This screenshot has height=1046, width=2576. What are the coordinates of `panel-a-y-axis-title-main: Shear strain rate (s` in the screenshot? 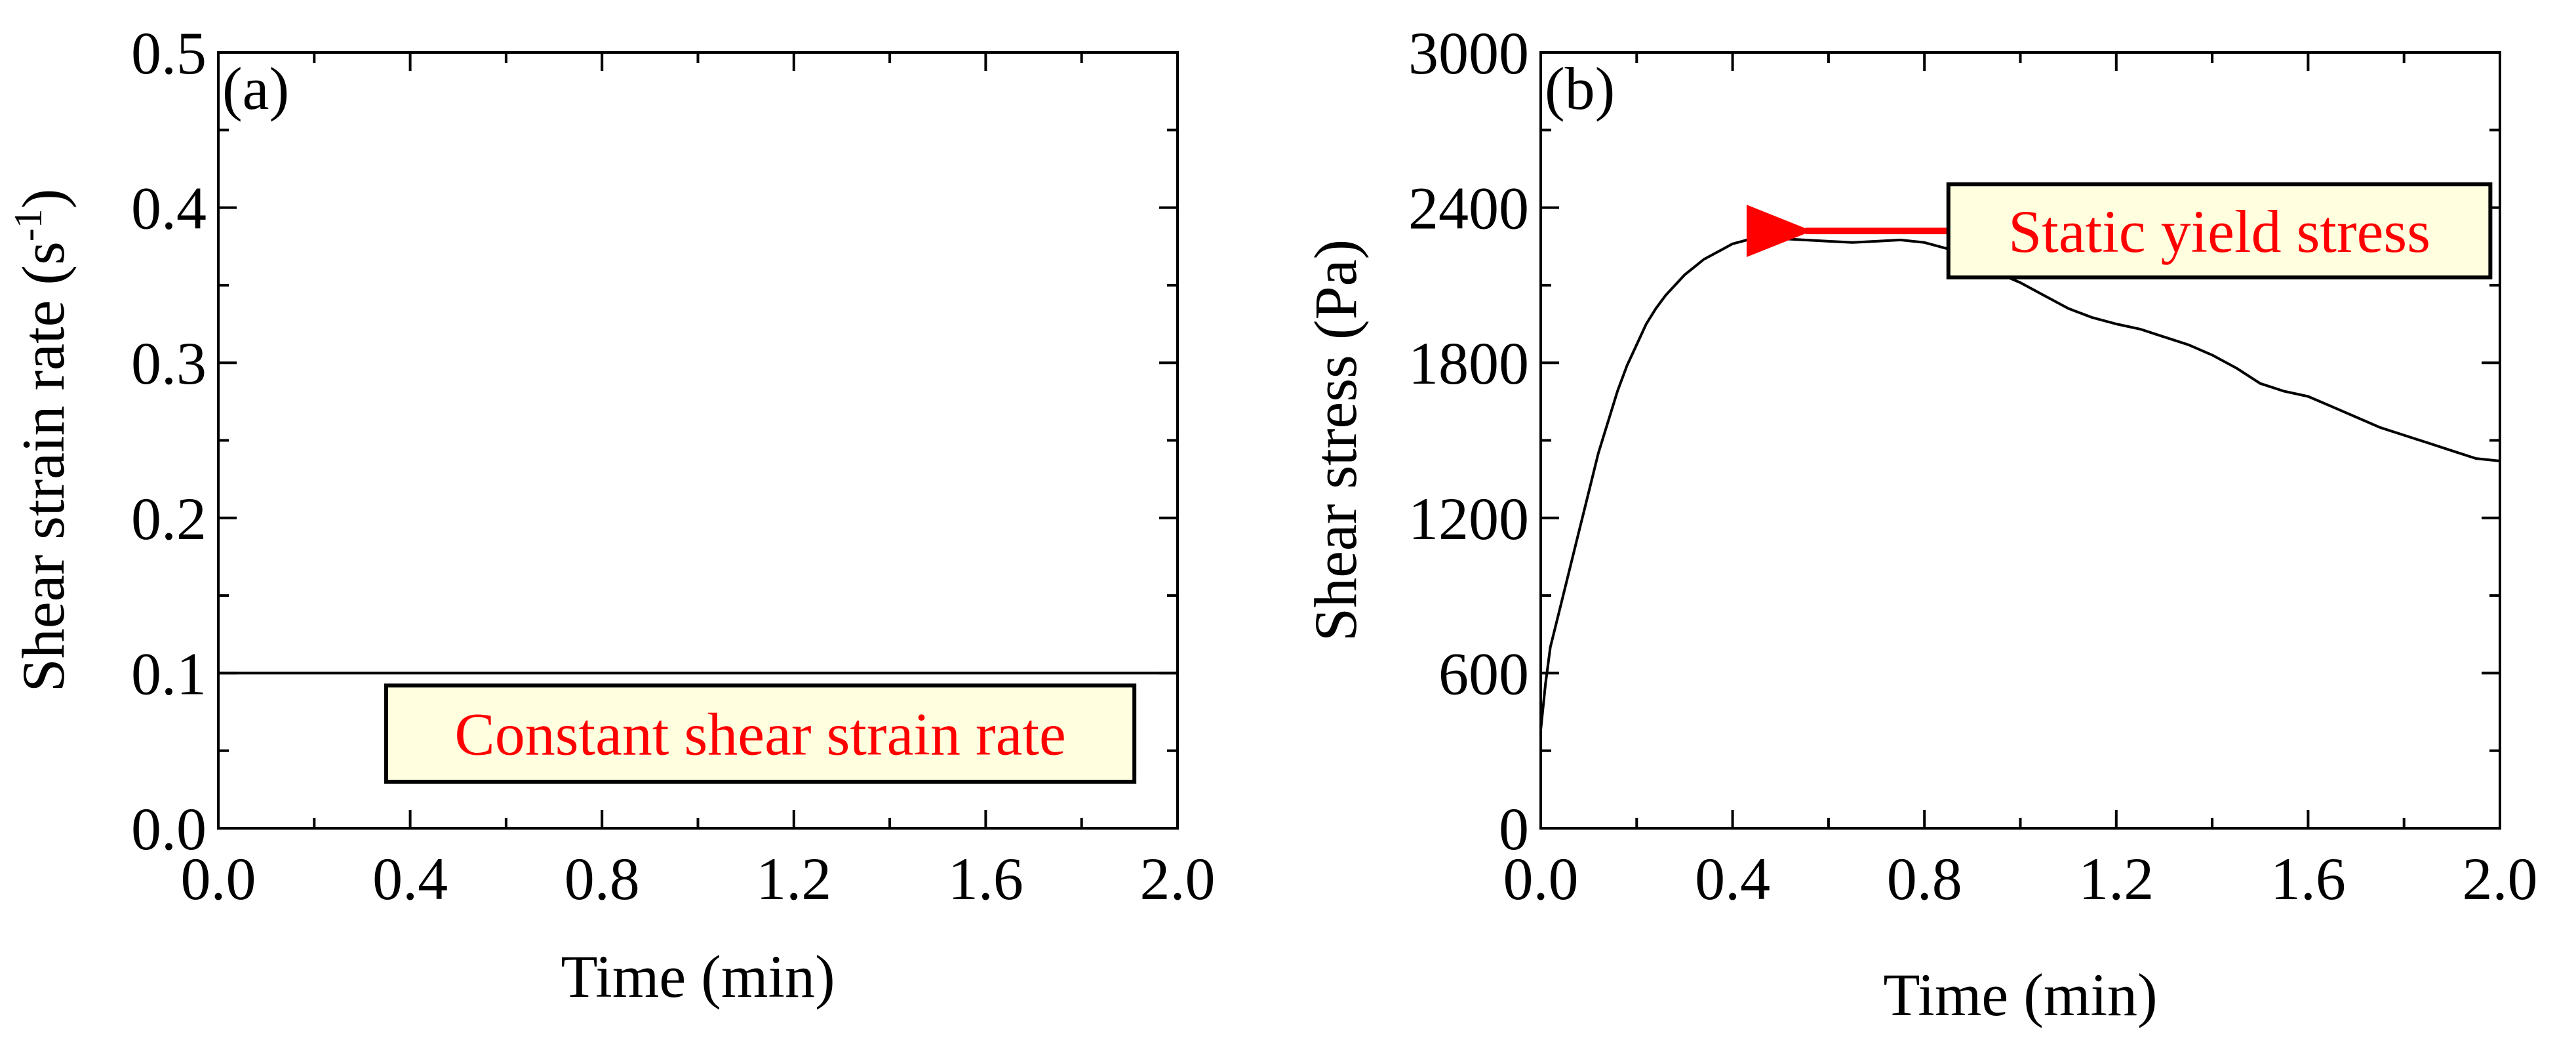 It's located at (43, 466).